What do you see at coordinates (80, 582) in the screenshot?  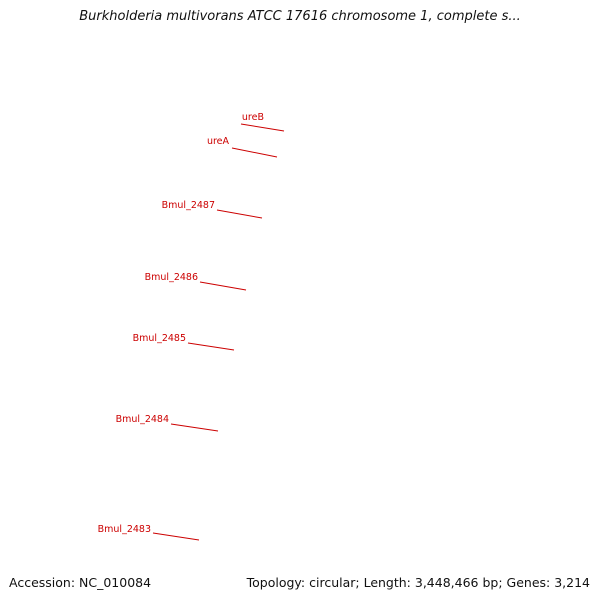 I see `accession-text: Accession: NC_010084` at bounding box center [80, 582].